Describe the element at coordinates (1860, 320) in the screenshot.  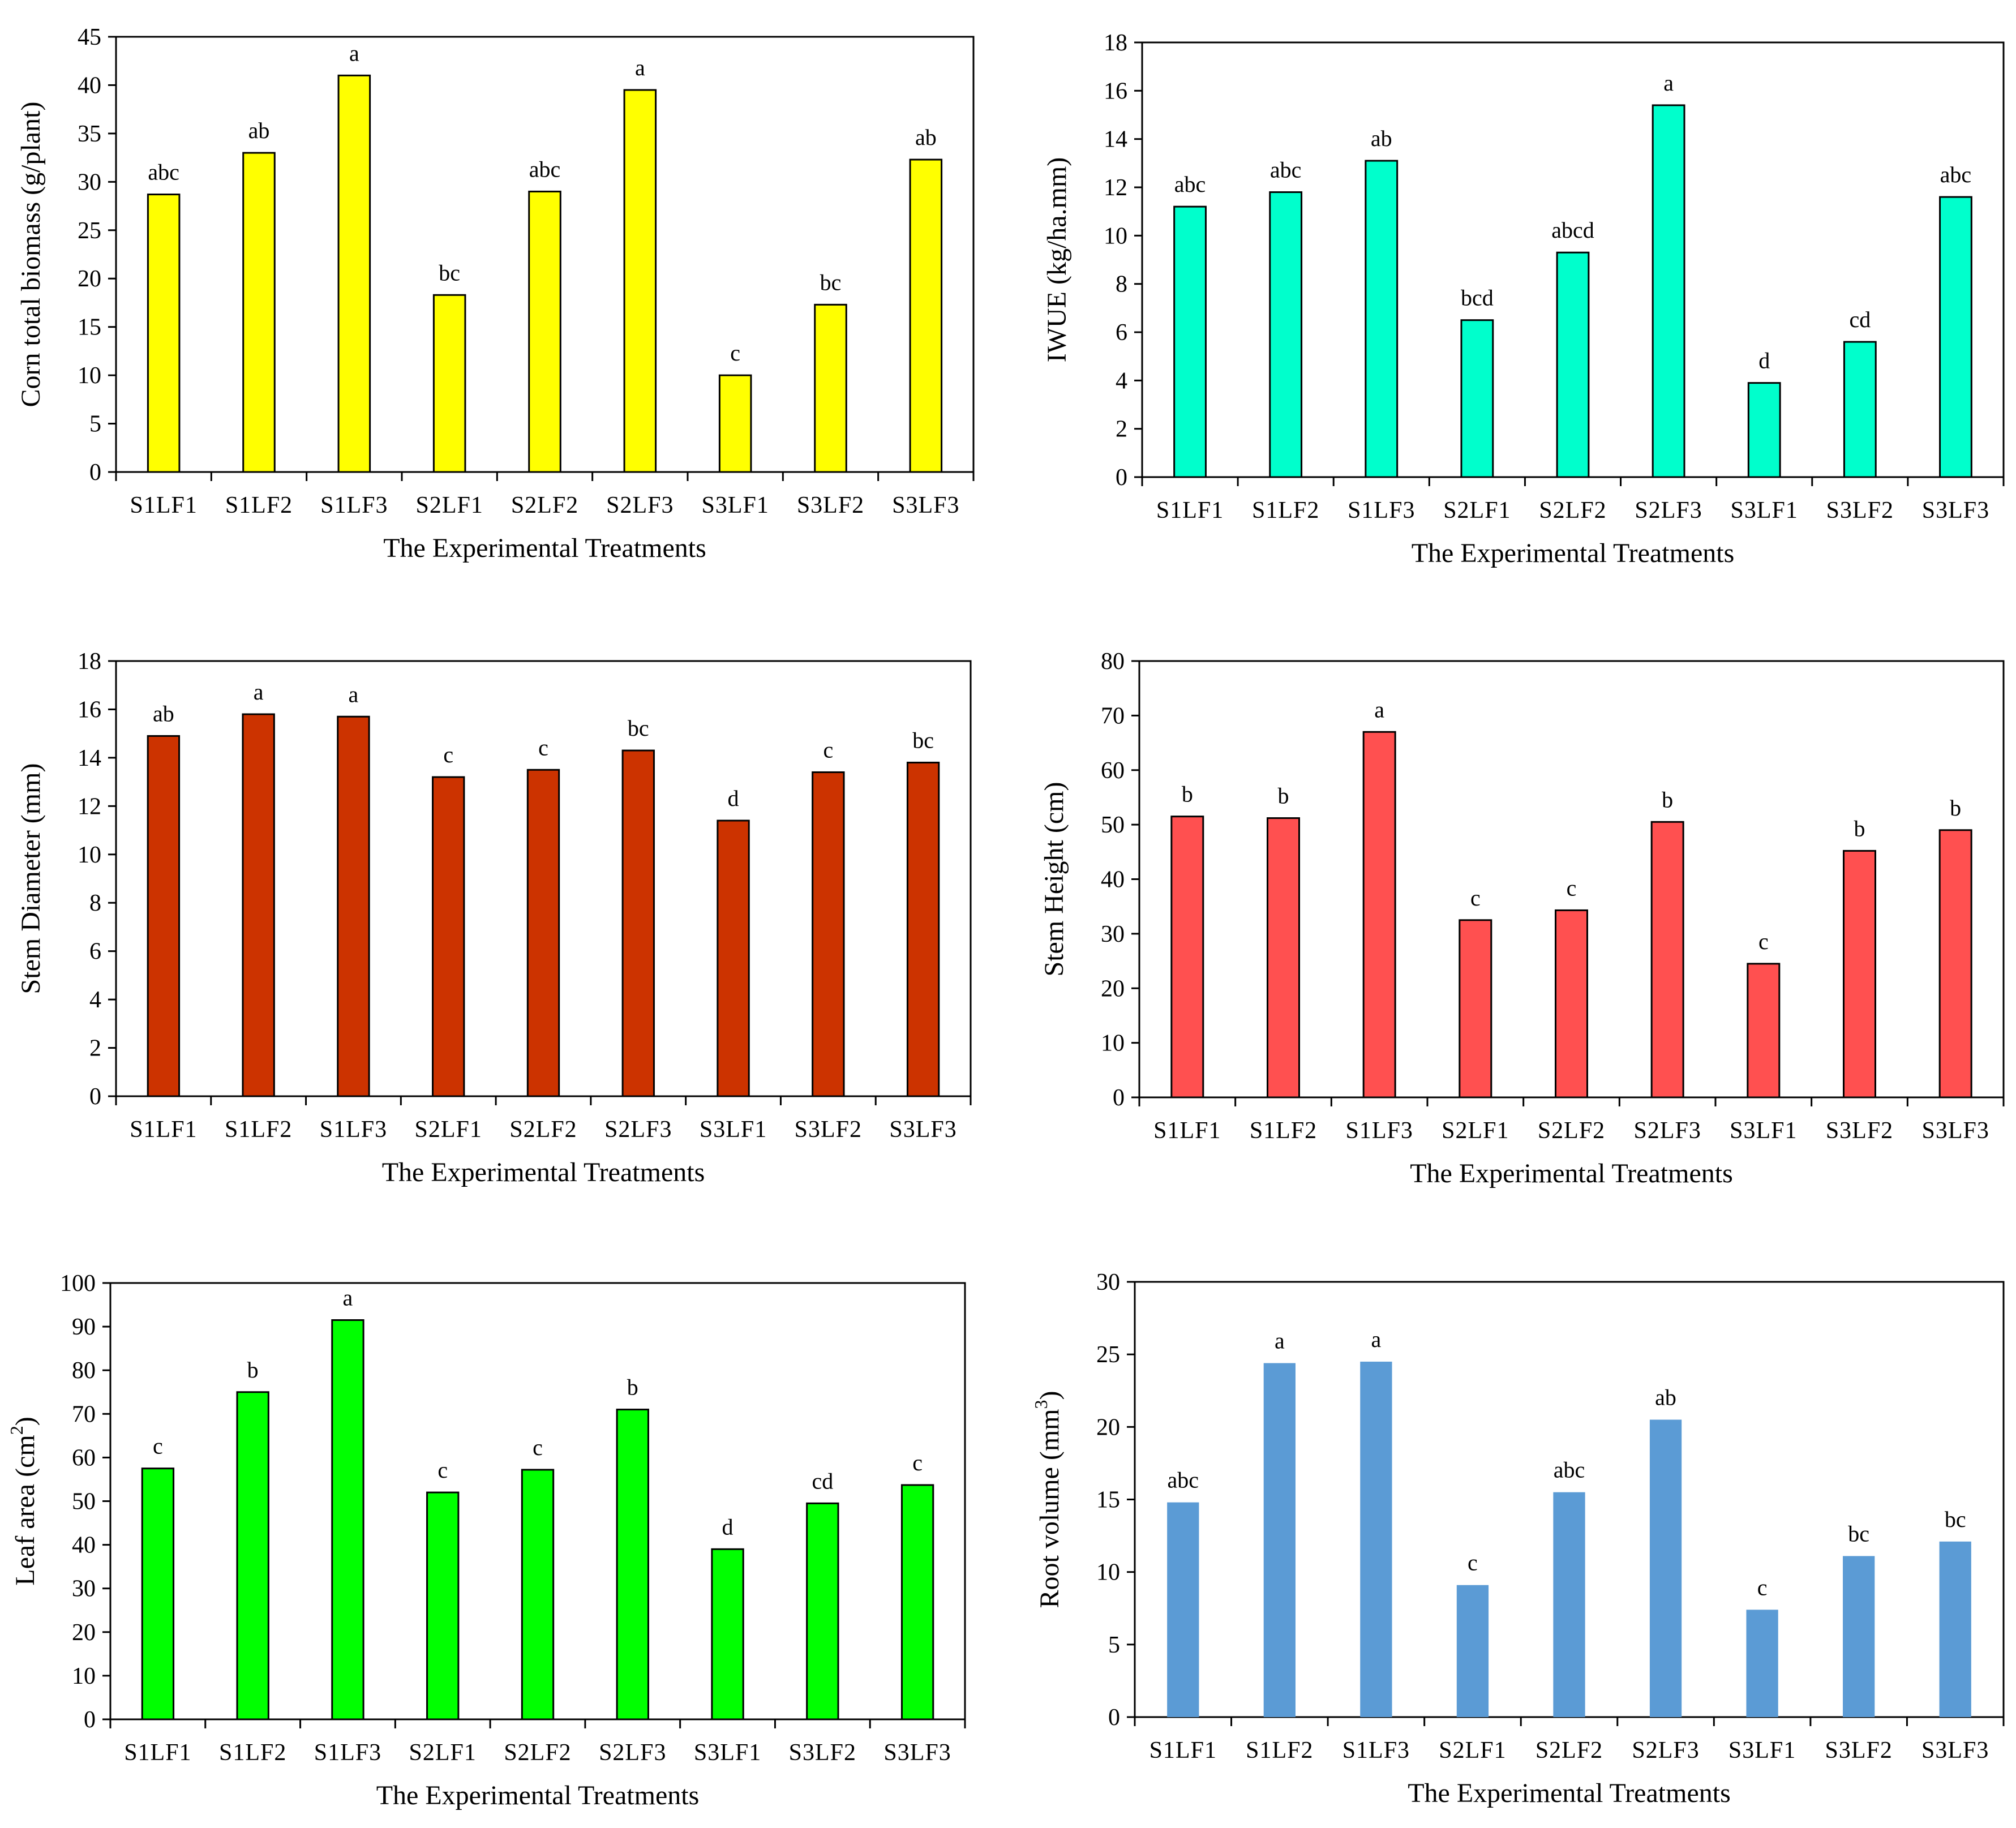
I see `significance-letter: cd` at that location.